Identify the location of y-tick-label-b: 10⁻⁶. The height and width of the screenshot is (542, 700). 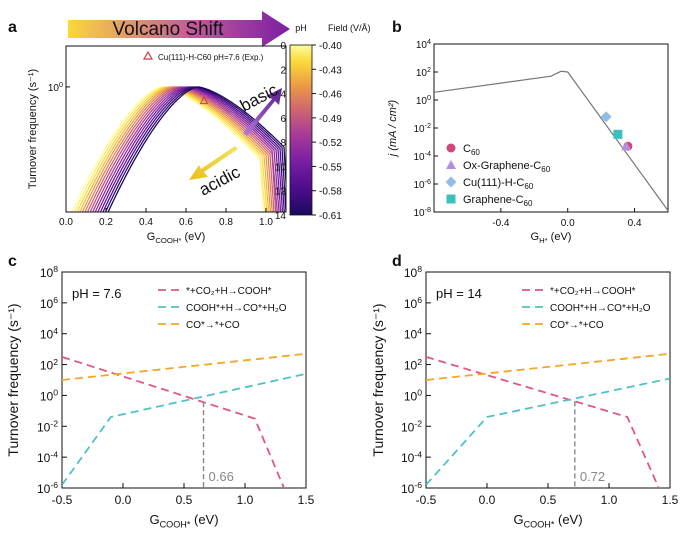
(422, 184).